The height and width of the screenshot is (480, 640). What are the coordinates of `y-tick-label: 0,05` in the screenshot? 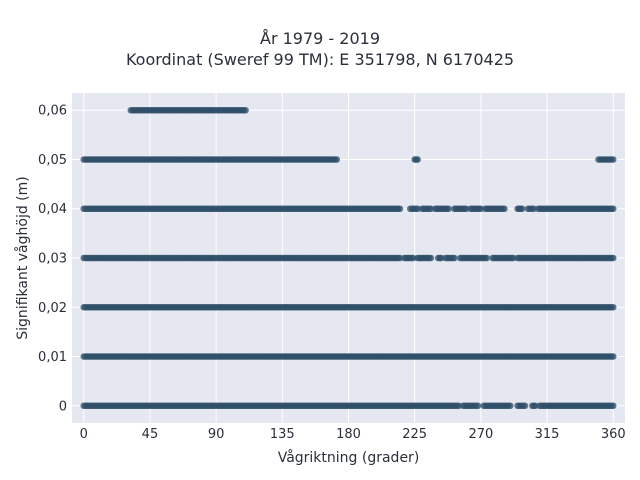 It's located at (52, 160).